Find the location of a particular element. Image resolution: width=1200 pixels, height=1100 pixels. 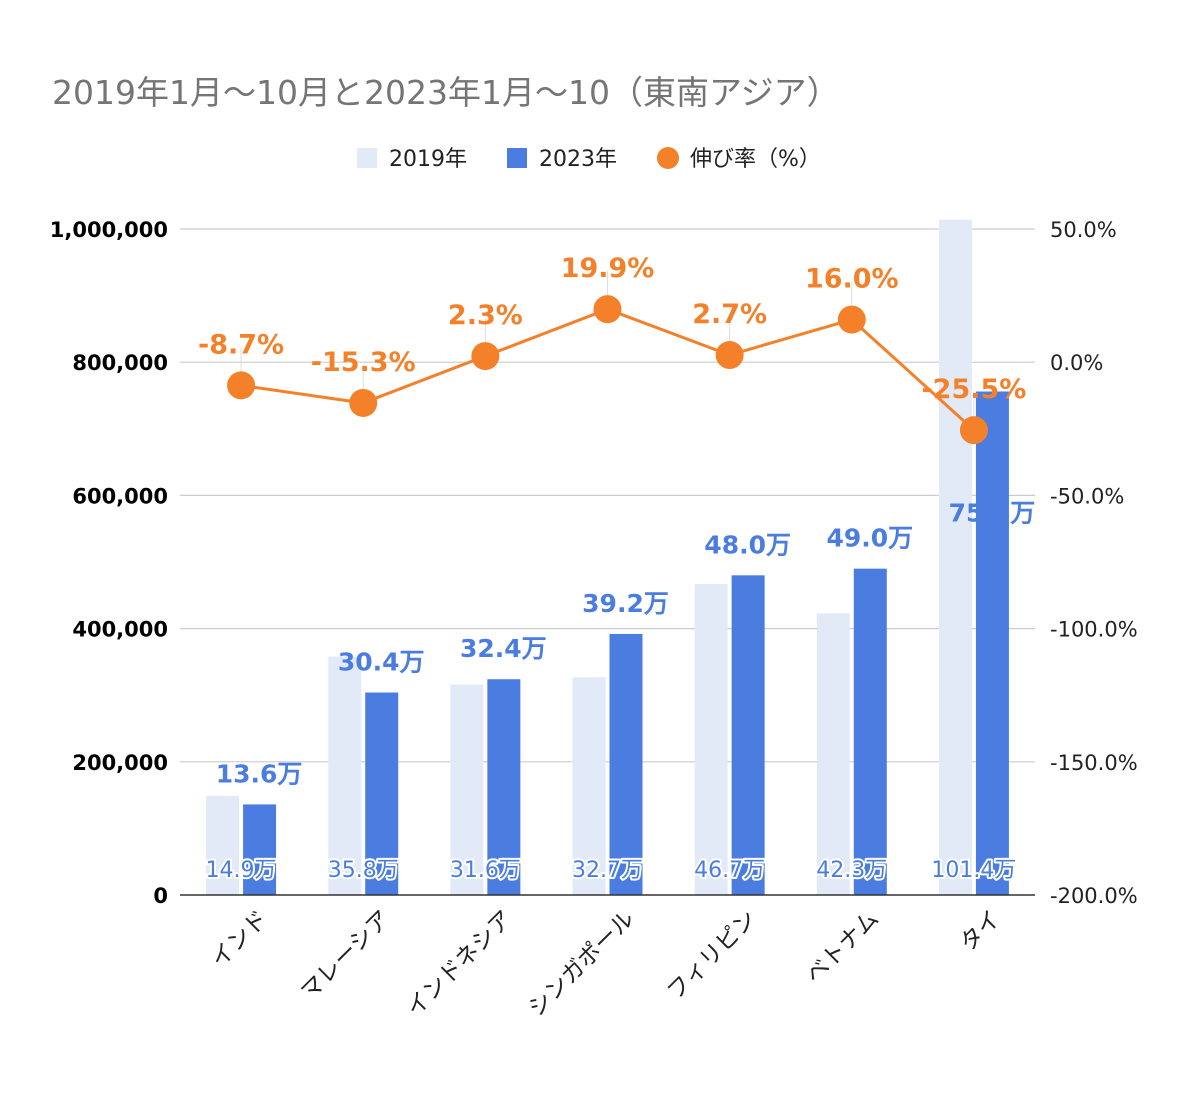

label-2023: 75.6万 is located at coordinates (992, 513).